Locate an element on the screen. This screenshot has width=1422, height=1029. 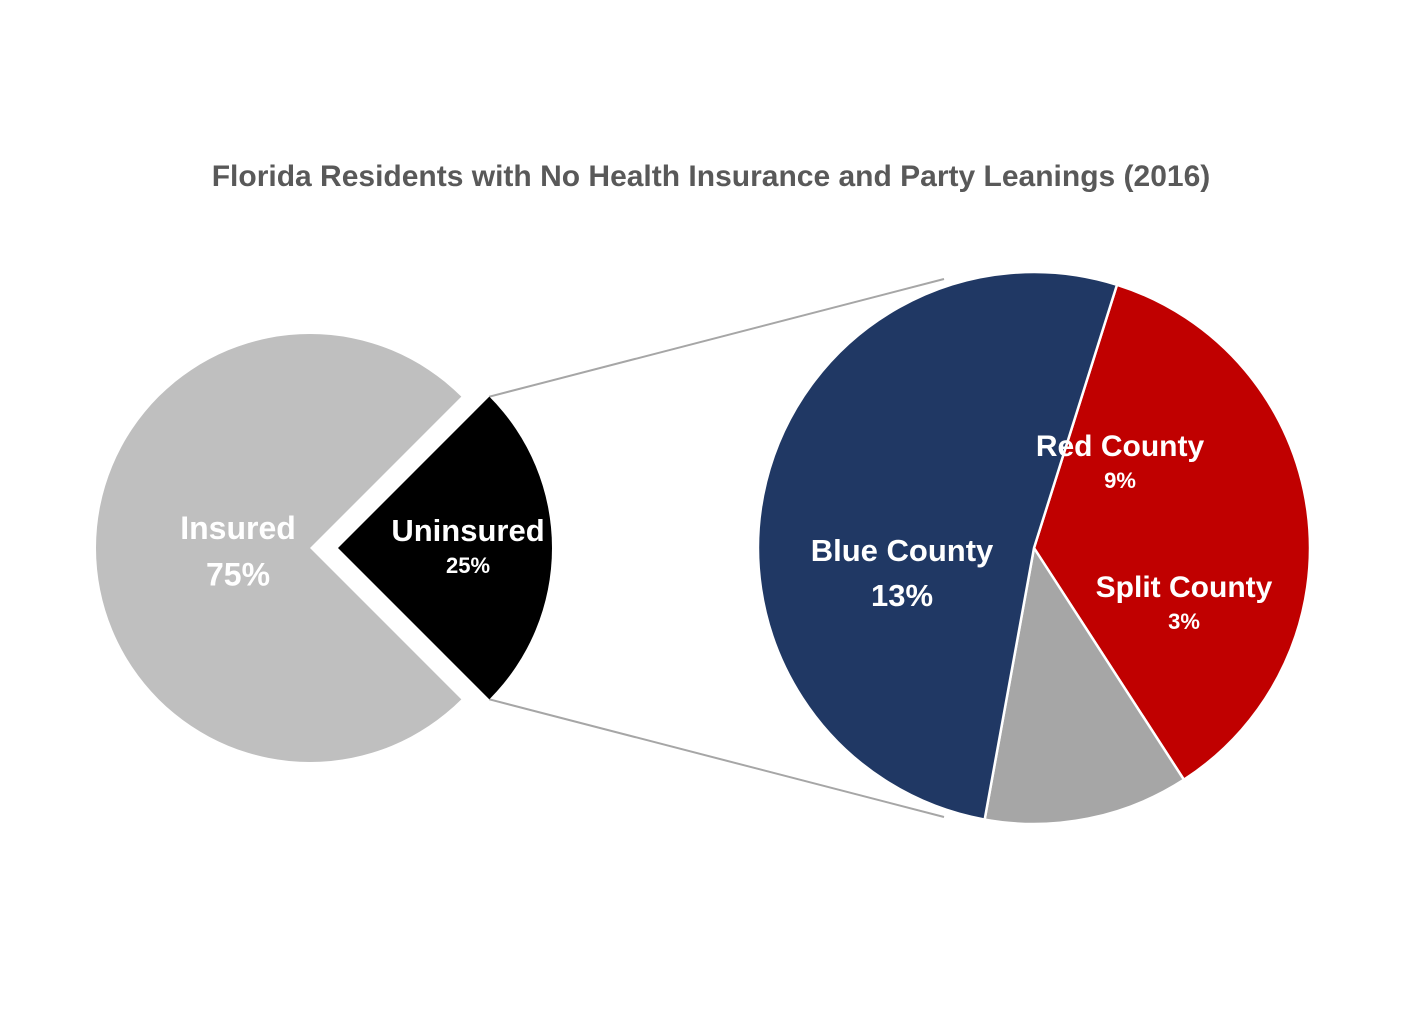
slice-insured is located at coordinates (279, 547).